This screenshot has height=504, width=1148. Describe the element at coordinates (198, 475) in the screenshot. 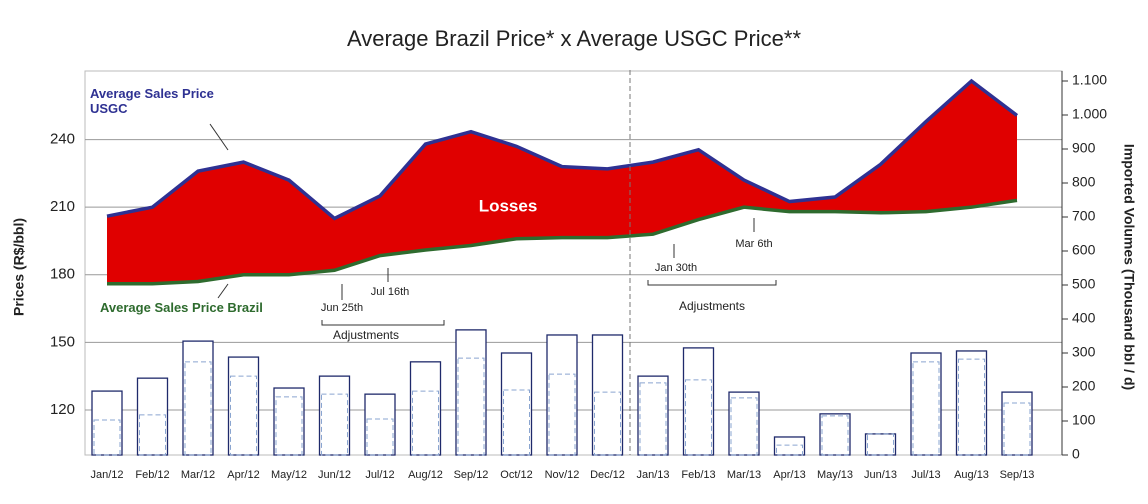

I see `x-tick-label: Mar/12` at that location.